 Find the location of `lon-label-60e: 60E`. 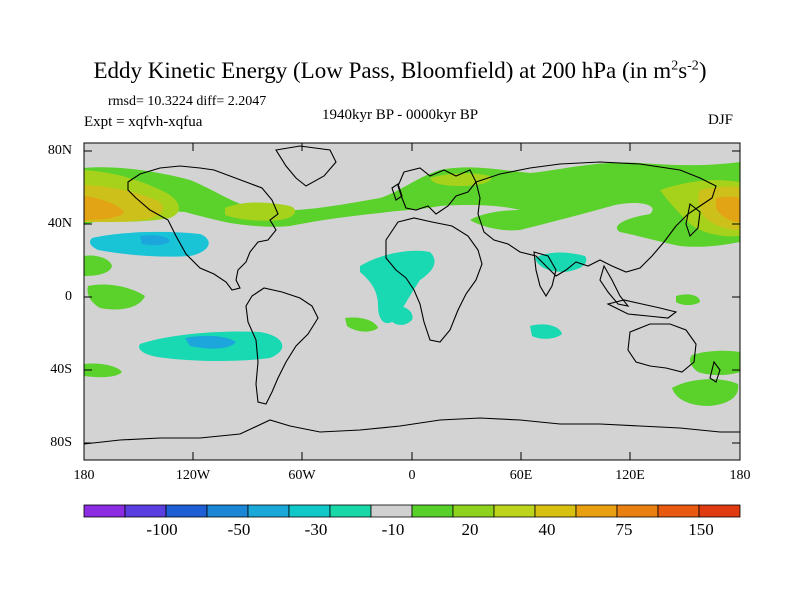

lon-label-60e: 60E is located at coordinates (521, 475).